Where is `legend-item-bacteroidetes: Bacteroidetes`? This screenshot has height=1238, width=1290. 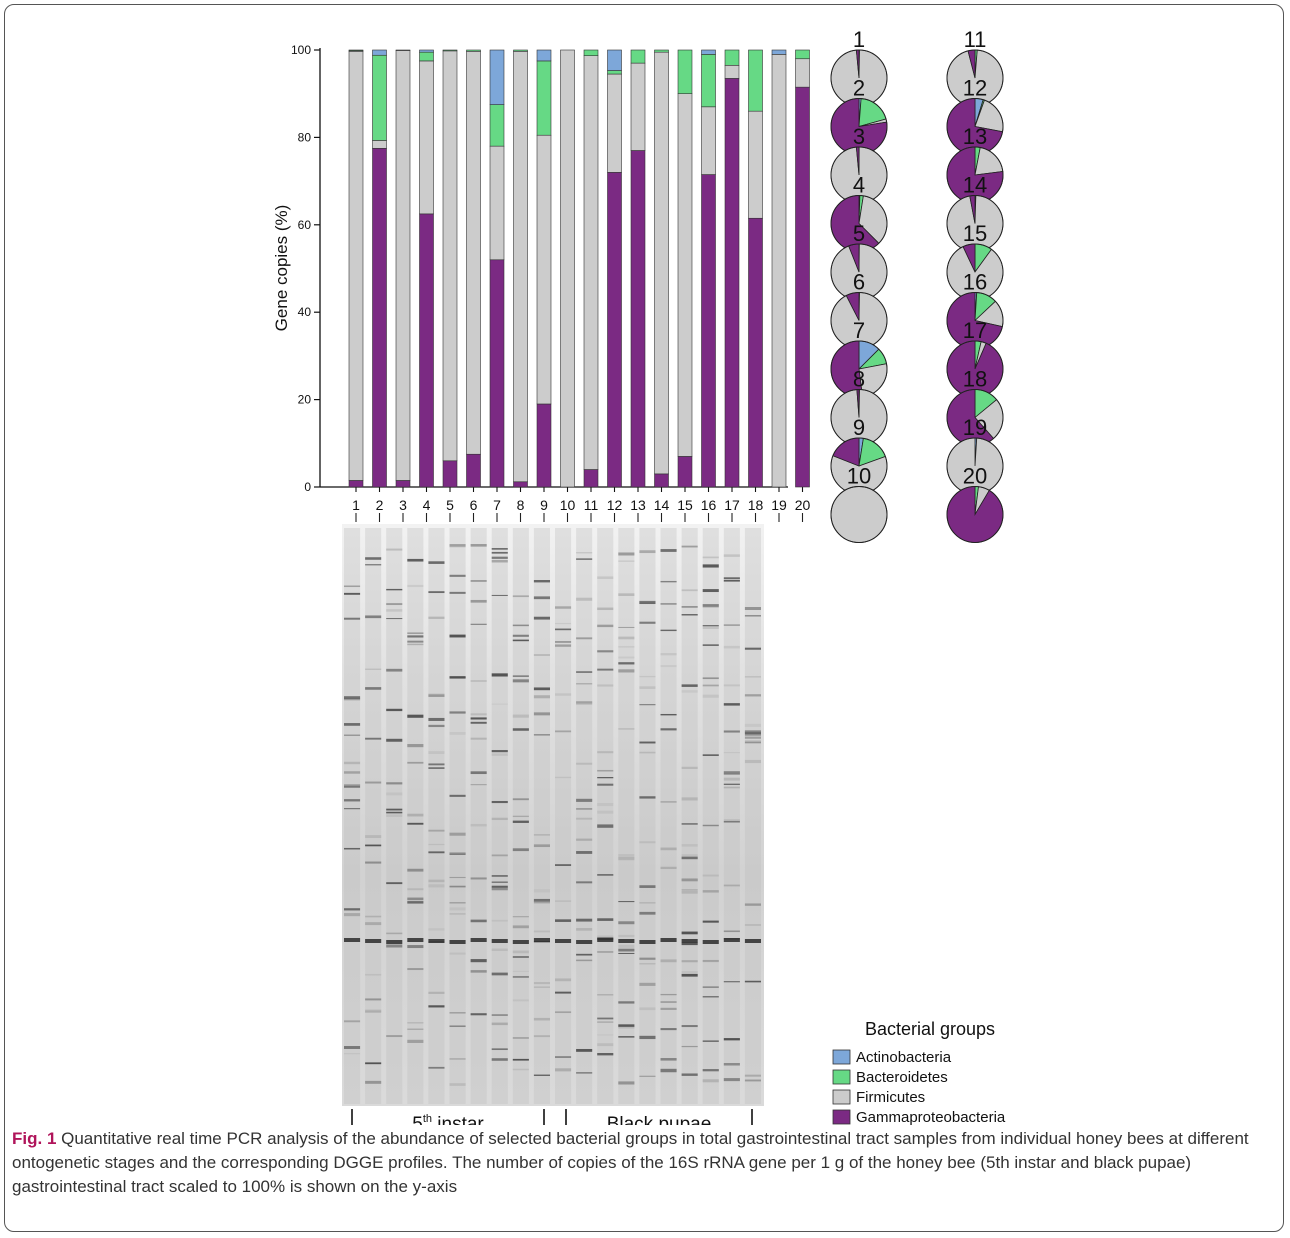 legend-item-bacteroidetes: Bacteroidetes is located at coordinates (890, 1077).